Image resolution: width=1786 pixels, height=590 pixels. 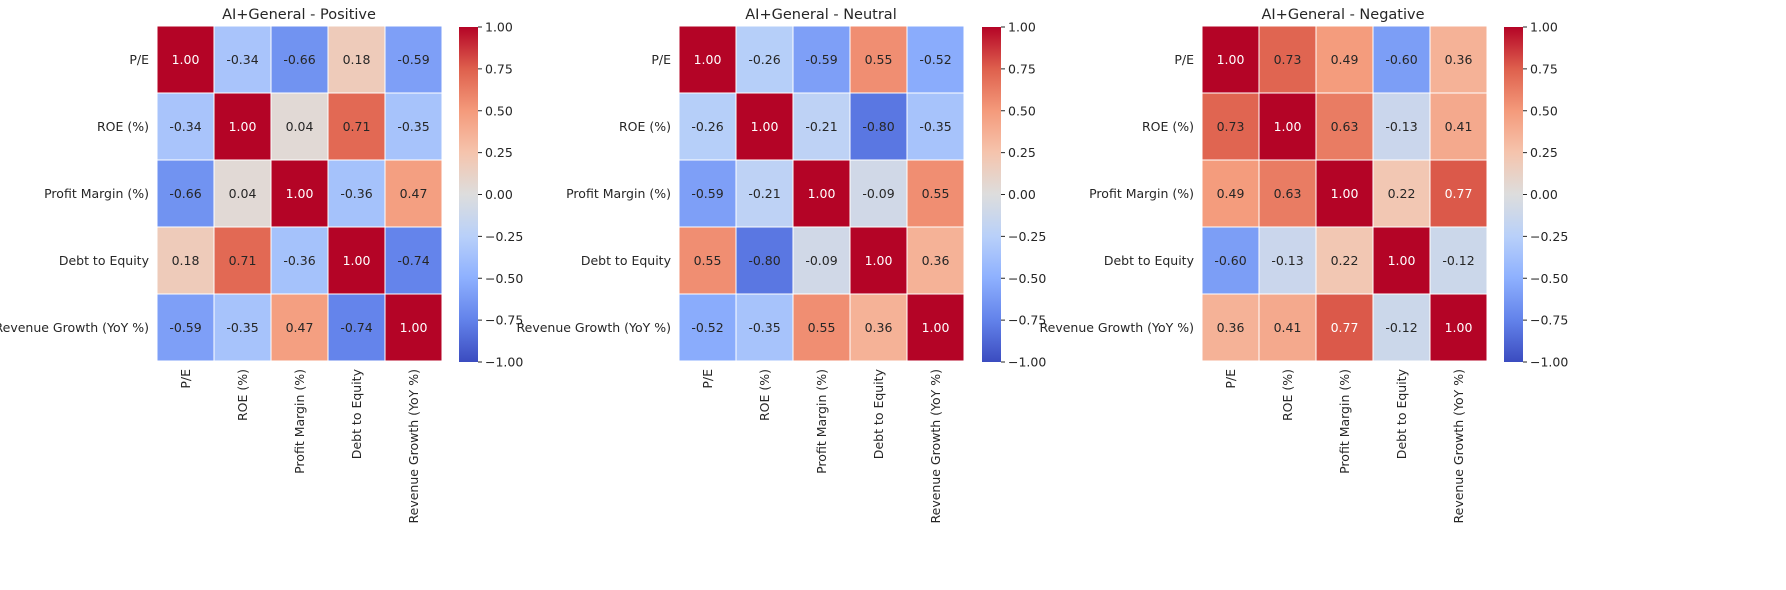 What do you see at coordinates (1402, 193) in the screenshot?
I see `cell-value-label: 0.22` at bounding box center [1402, 193].